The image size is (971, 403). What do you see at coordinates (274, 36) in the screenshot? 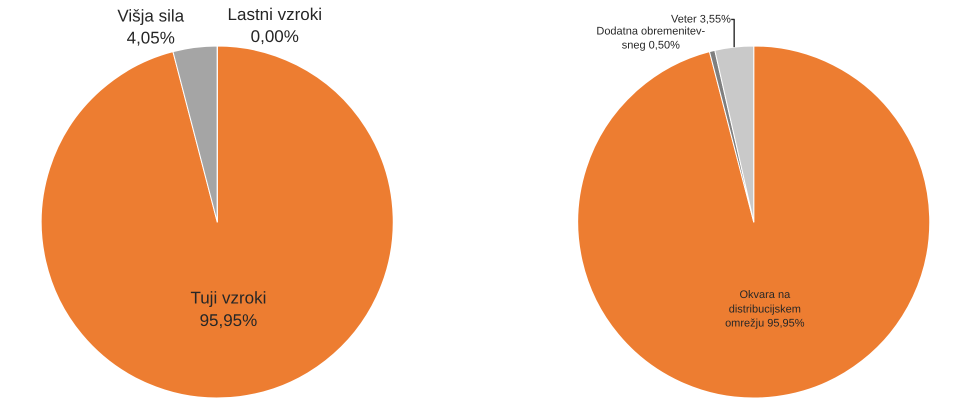
I see `text: 0,00%` at bounding box center [274, 36].